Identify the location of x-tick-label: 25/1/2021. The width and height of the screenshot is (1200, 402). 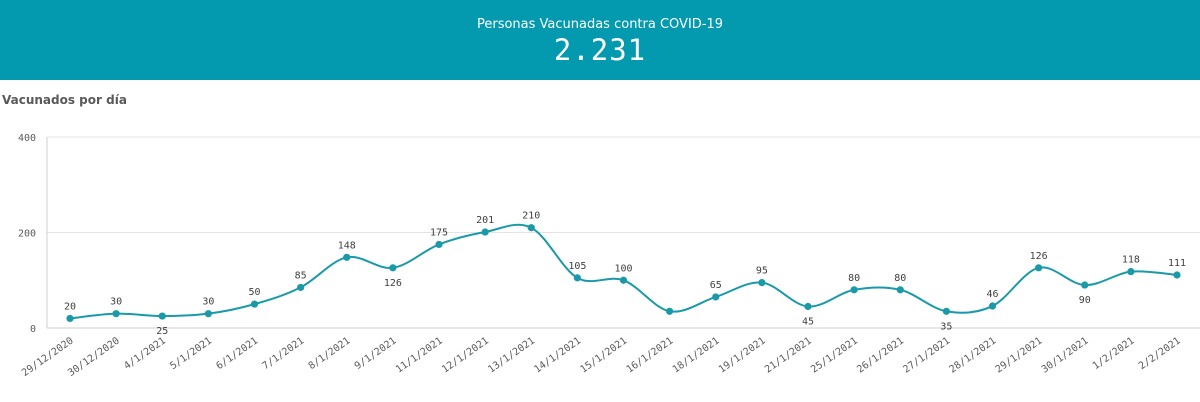
(834, 355).